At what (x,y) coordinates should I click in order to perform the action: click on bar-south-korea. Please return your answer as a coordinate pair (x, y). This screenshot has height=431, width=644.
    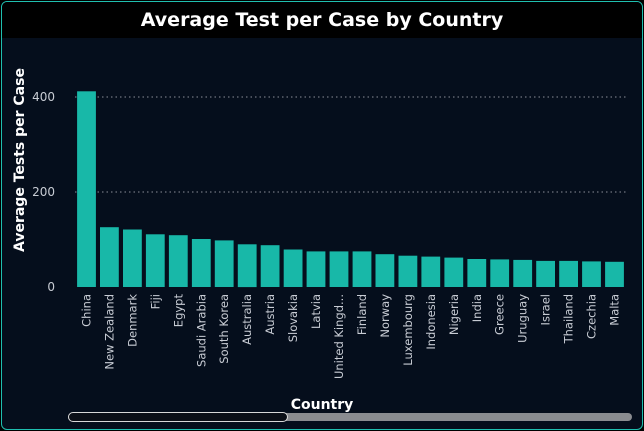
    Looking at the image, I should click on (224, 263).